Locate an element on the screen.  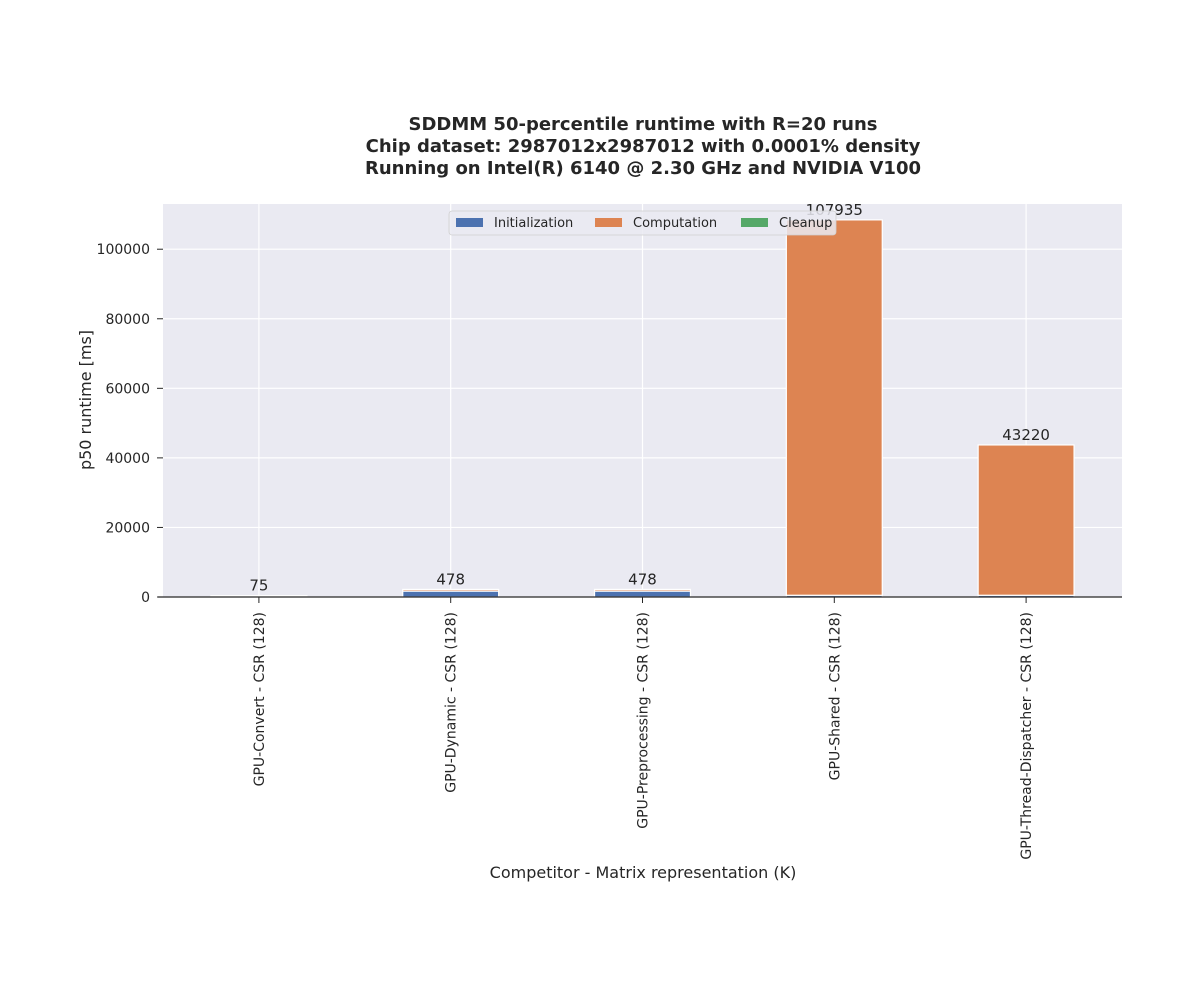
x-tick-label: GPU-Shared - CSR (128) is located at coordinates (835, 696).